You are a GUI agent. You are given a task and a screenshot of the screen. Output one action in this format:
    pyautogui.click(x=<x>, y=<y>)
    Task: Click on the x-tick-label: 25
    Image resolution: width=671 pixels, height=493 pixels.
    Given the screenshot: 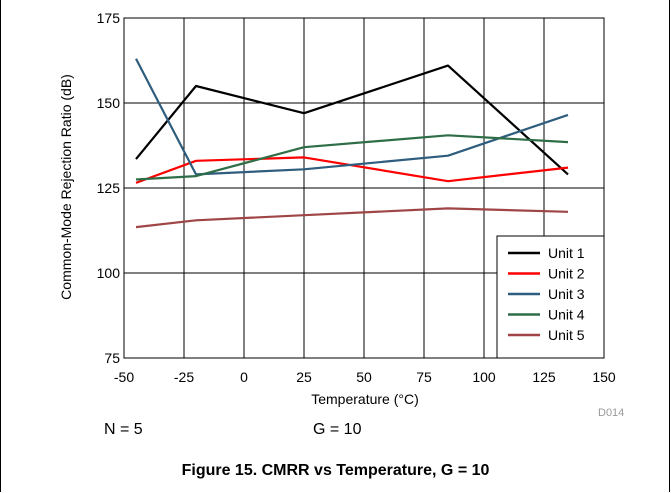 What is the action you would take?
    pyautogui.click(x=304, y=377)
    